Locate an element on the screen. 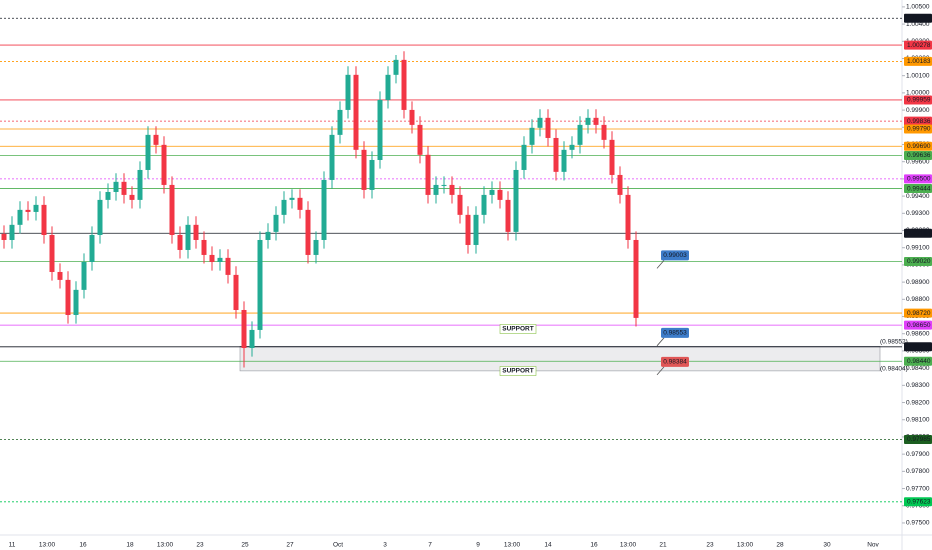  x-tick-label: 3 is located at coordinates (385, 545).